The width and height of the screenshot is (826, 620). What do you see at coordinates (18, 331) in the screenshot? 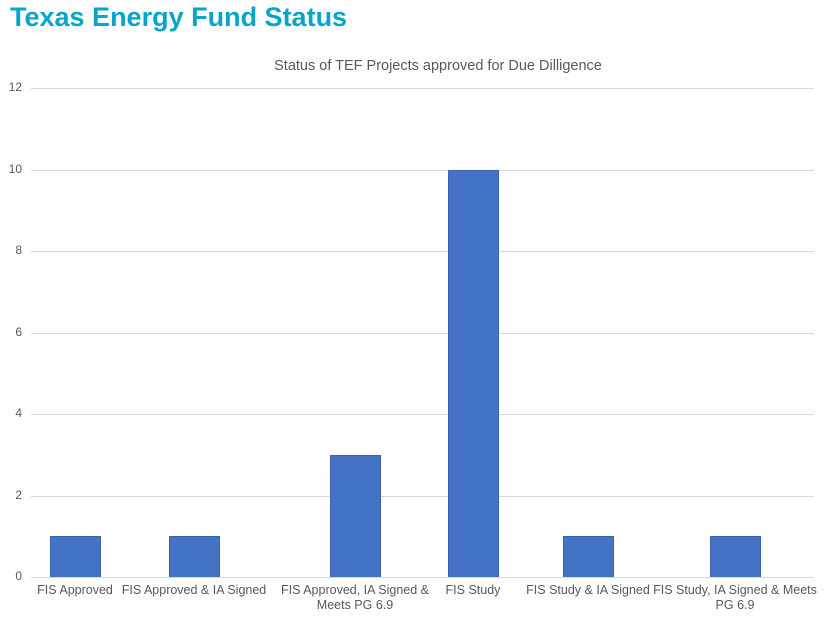
I see `y-tick-label: 6` at bounding box center [18, 331].